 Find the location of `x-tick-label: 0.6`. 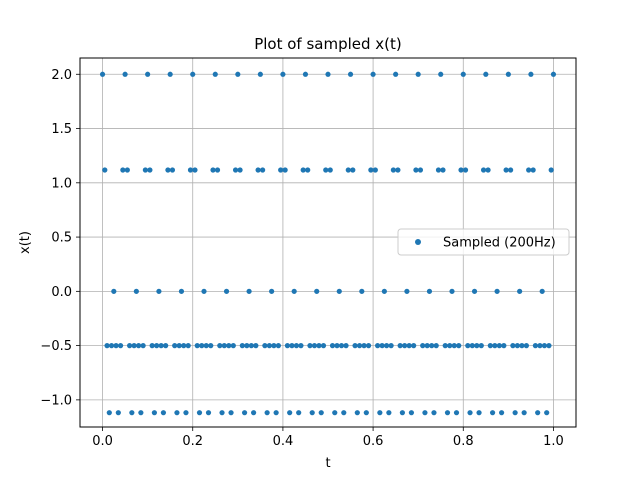

x-tick-label: 0.6 is located at coordinates (373, 441).